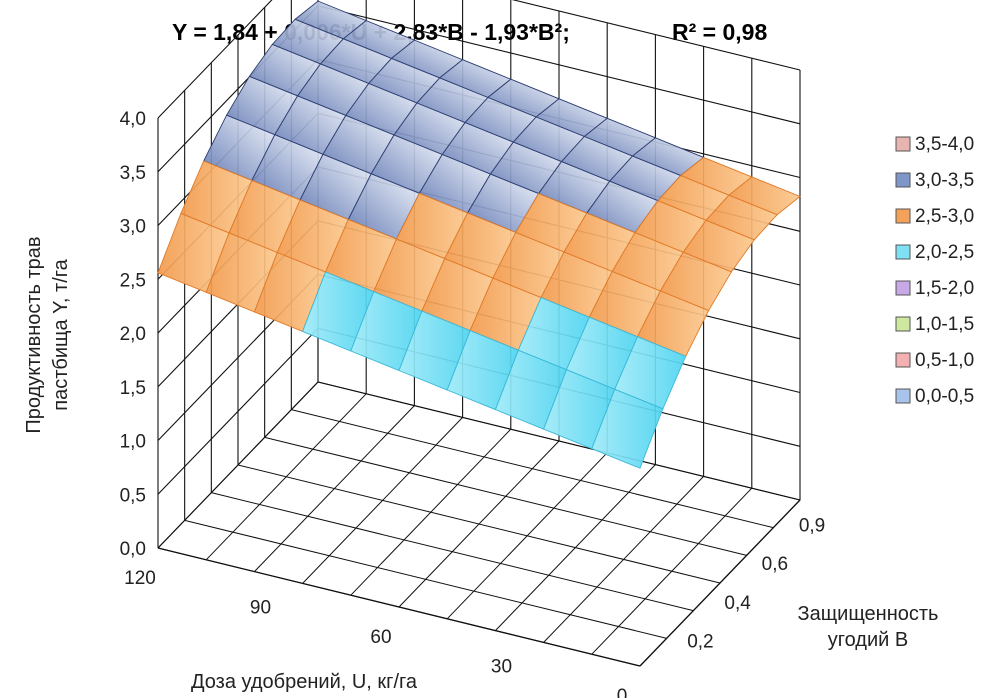 This screenshot has height=698, width=995. I want to click on legend-label: 3,5-4,0, so click(944, 144).